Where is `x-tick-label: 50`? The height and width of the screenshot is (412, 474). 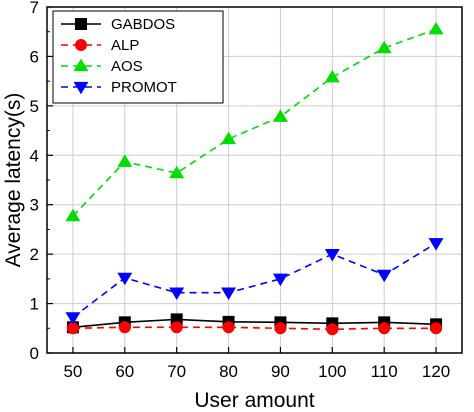 x-tick-label: 50 is located at coordinates (72, 371).